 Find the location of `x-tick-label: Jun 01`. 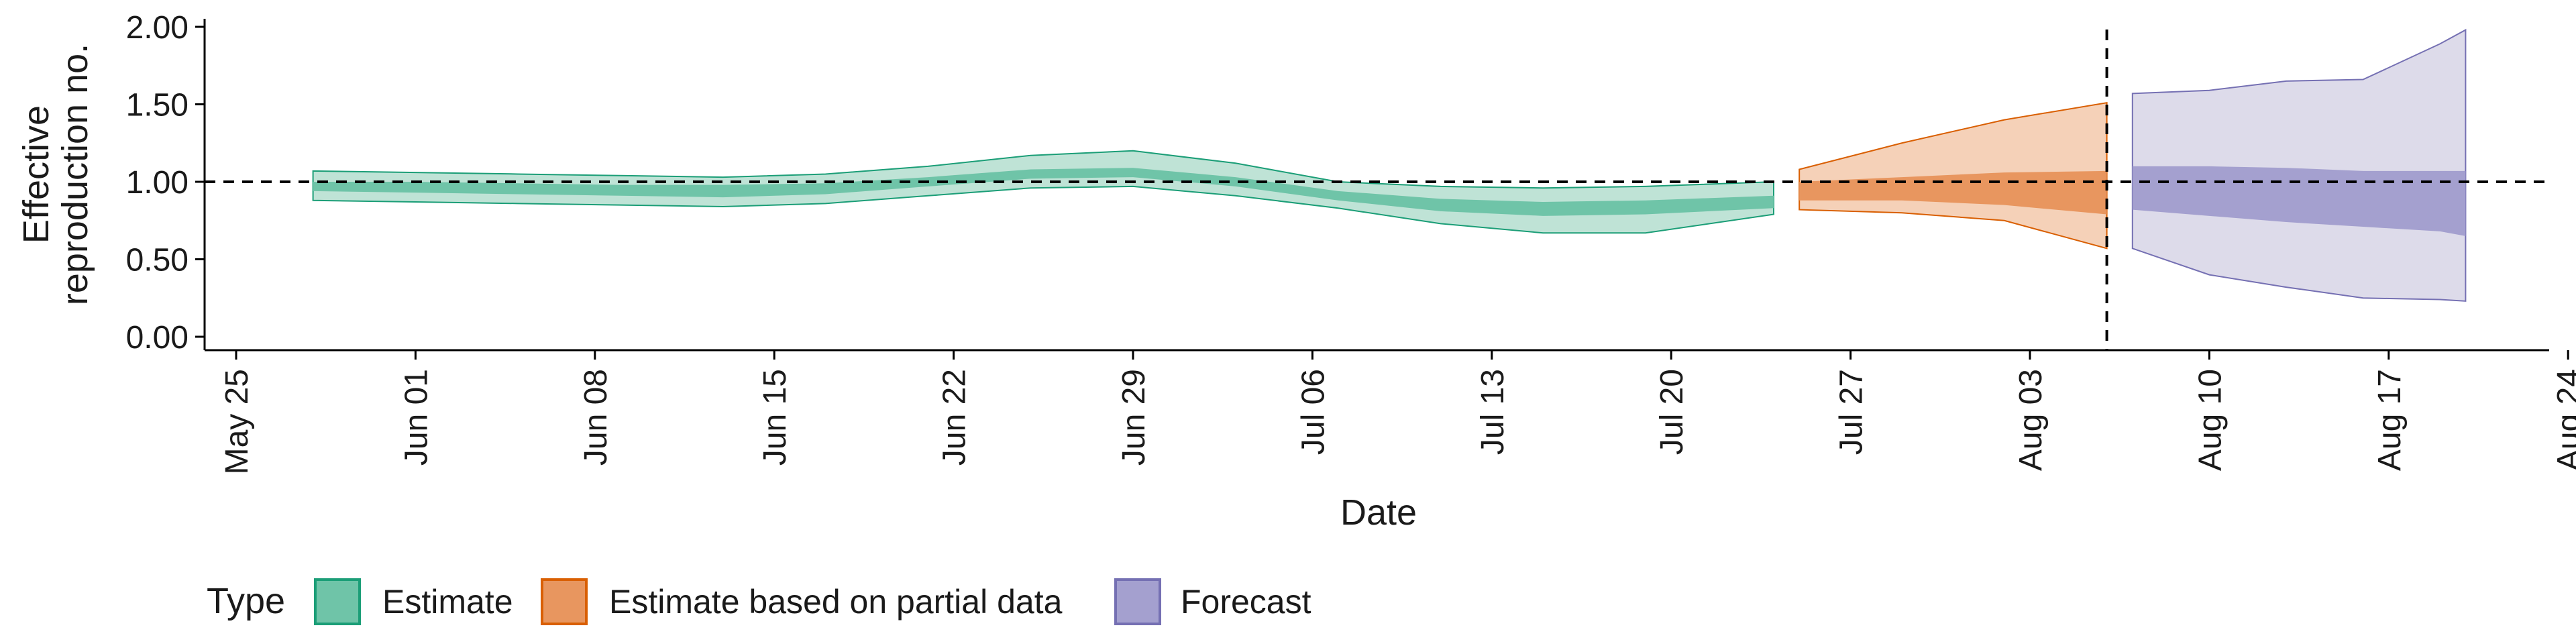

x-tick-label: Jun 01 is located at coordinates (416, 417).